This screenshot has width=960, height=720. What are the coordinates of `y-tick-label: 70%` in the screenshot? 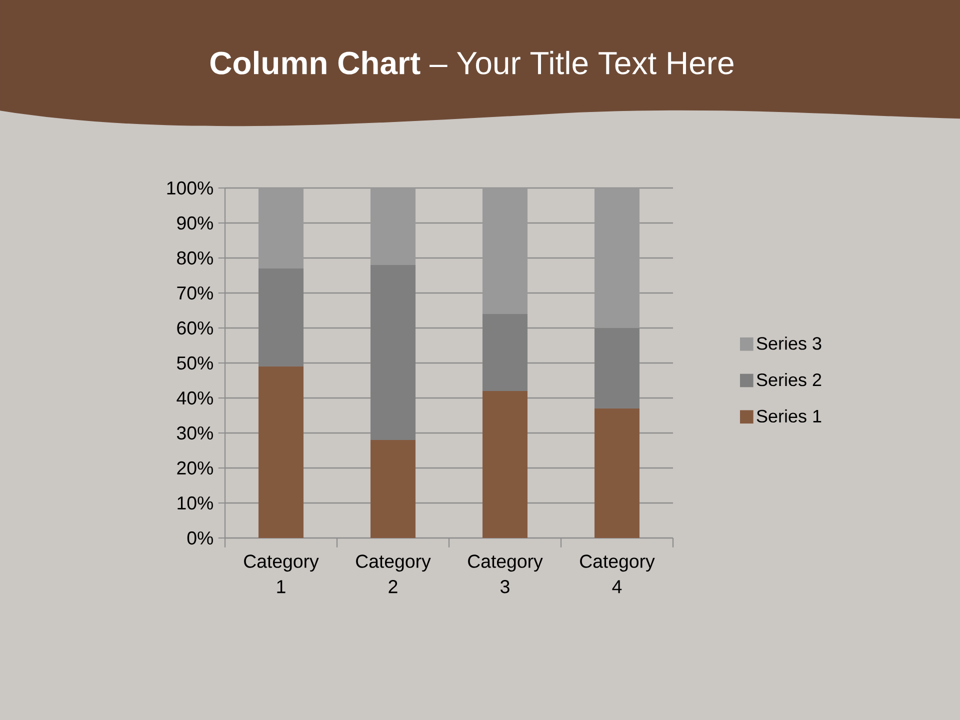 It's located at (195, 293).